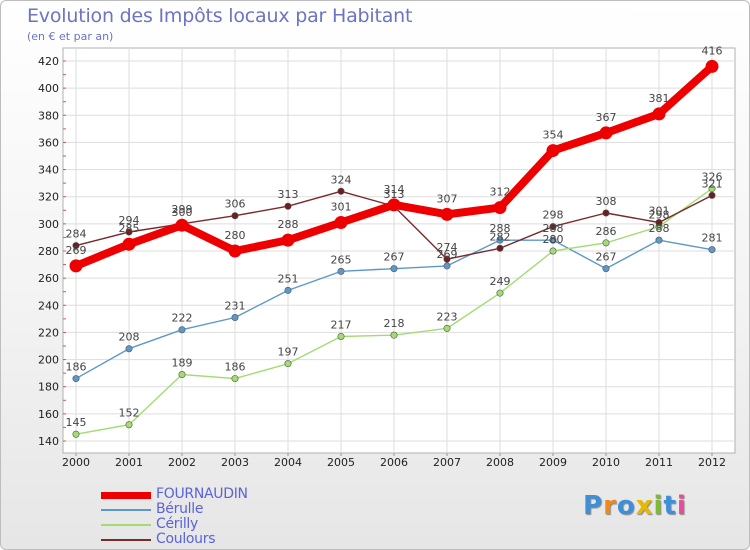 This screenshot has width=750, height=550. What do you see at coordinates (48, 61) in the screenshot?
I see `y-tick-label: 420` at bounding box center [48, 61].